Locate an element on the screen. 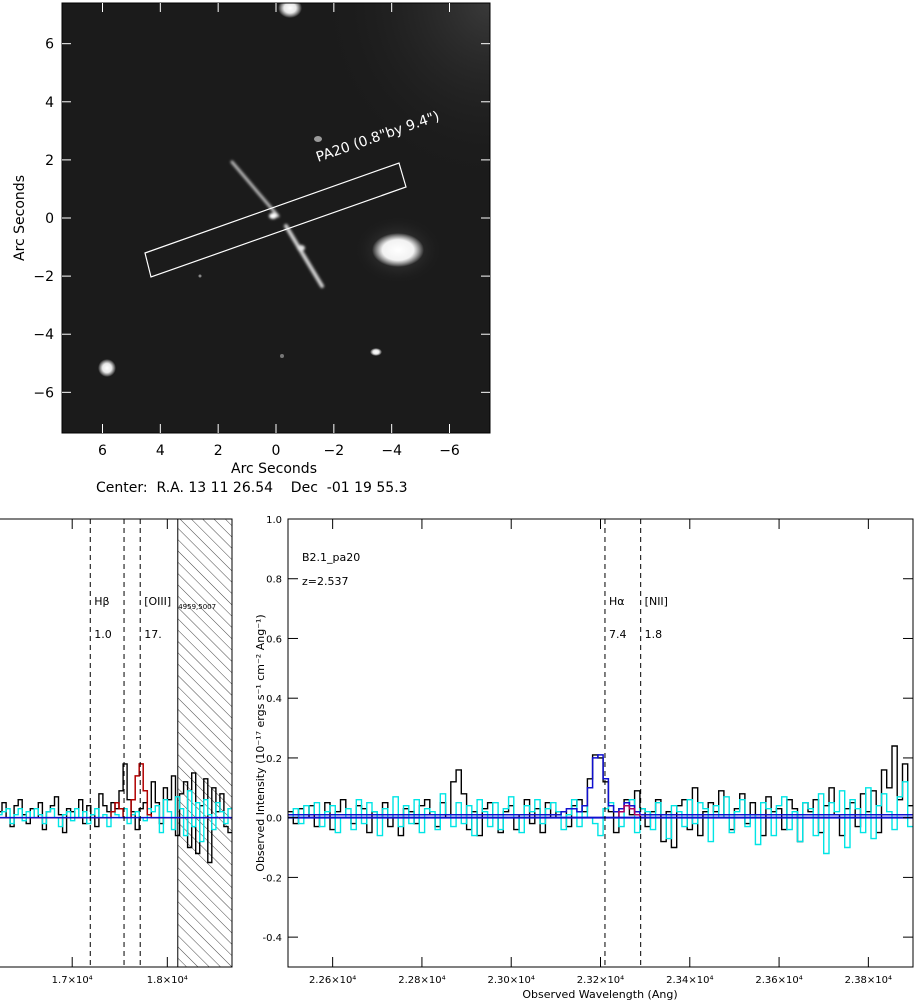 This screenshot has height=1002, width=920. top-source is located at coordinates (290, 10).